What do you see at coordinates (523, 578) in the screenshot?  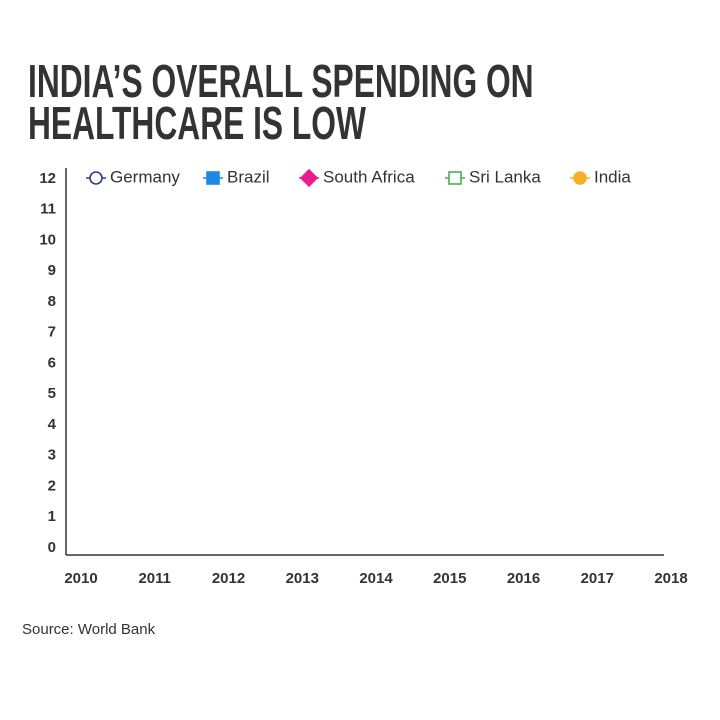 I see `x-tick-label: 2016` at bounding box center [523, 578].